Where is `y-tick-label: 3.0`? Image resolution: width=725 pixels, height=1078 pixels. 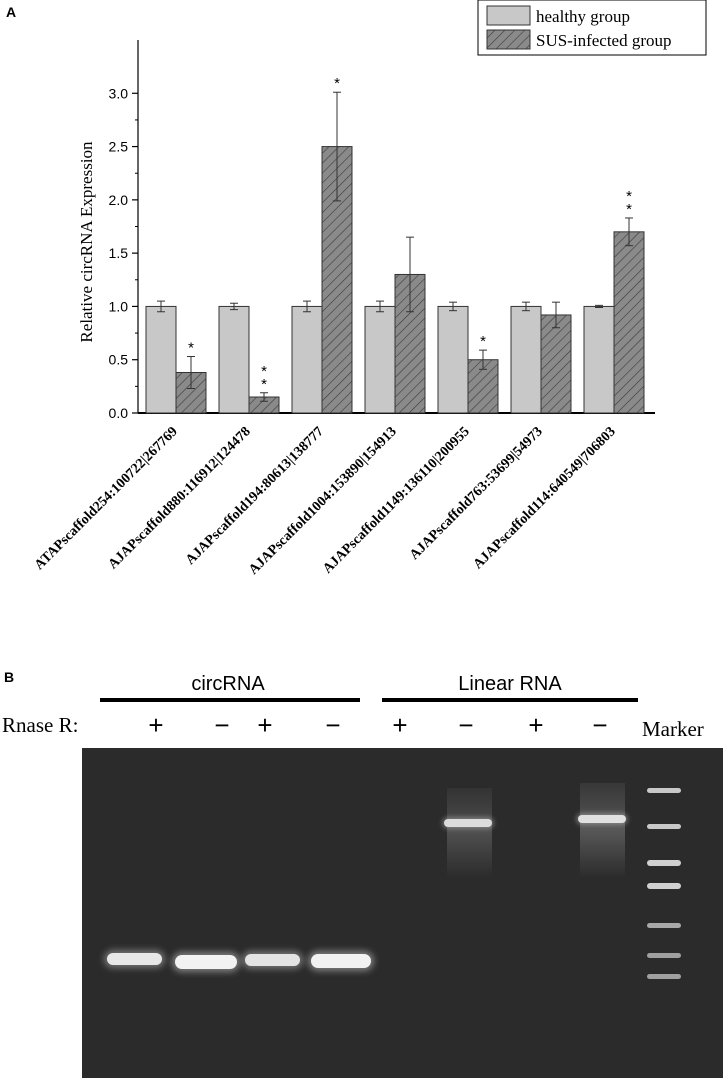 y-tick-label: 3.0 is located at coordinates (119, 93).